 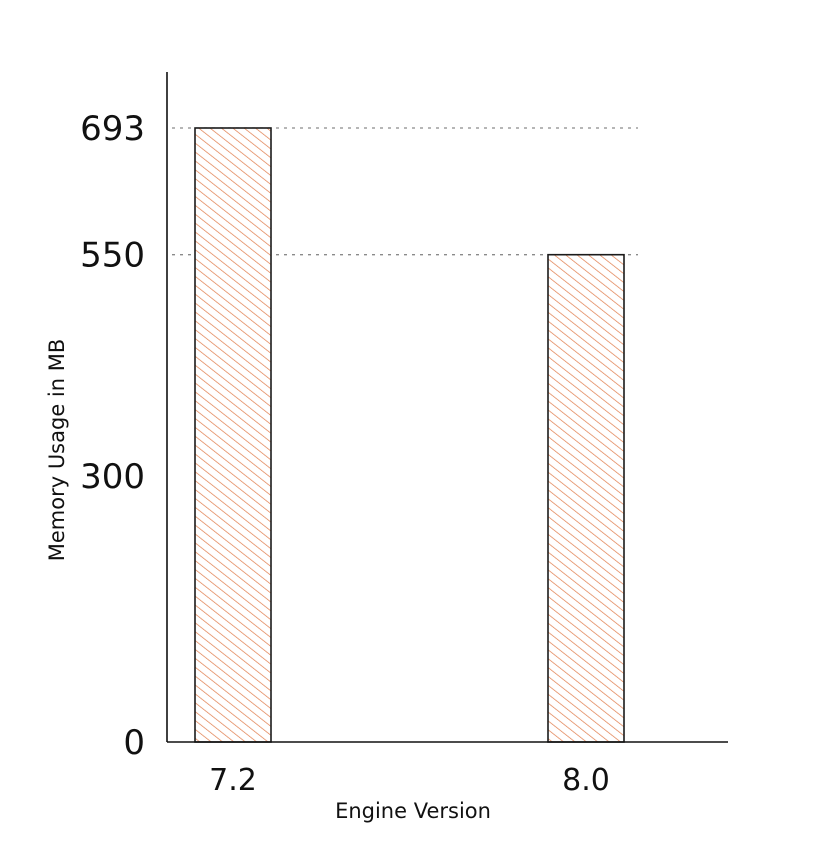 I want to click on y-axis-title: Memory Usage in MB, so click(x=57, y=450).